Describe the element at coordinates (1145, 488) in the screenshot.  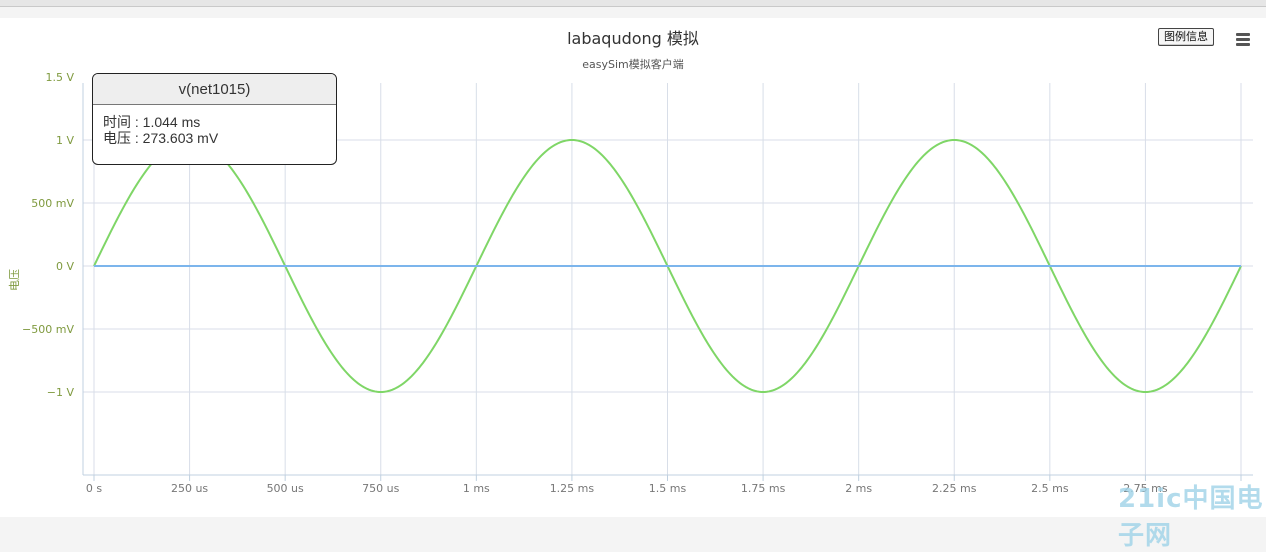
I see `x-tick-label: 2.75 ms` at that location.